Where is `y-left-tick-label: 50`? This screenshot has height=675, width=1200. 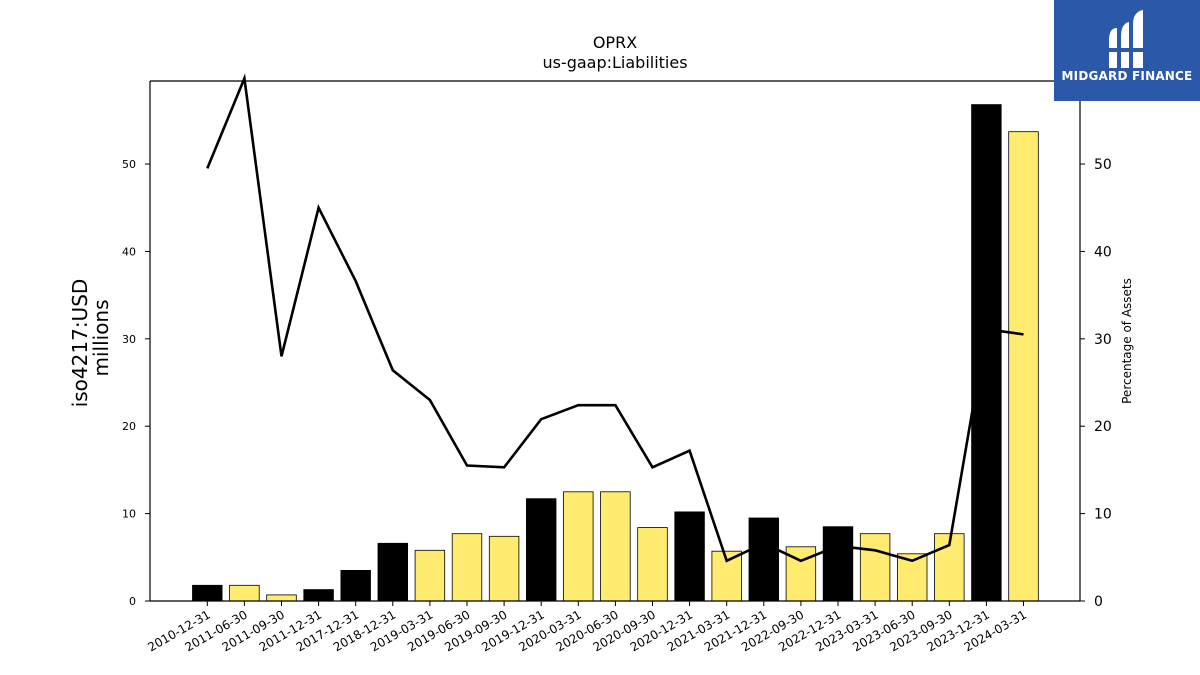
y-left-tick-label: 50 is located at coordinates (129, 164).